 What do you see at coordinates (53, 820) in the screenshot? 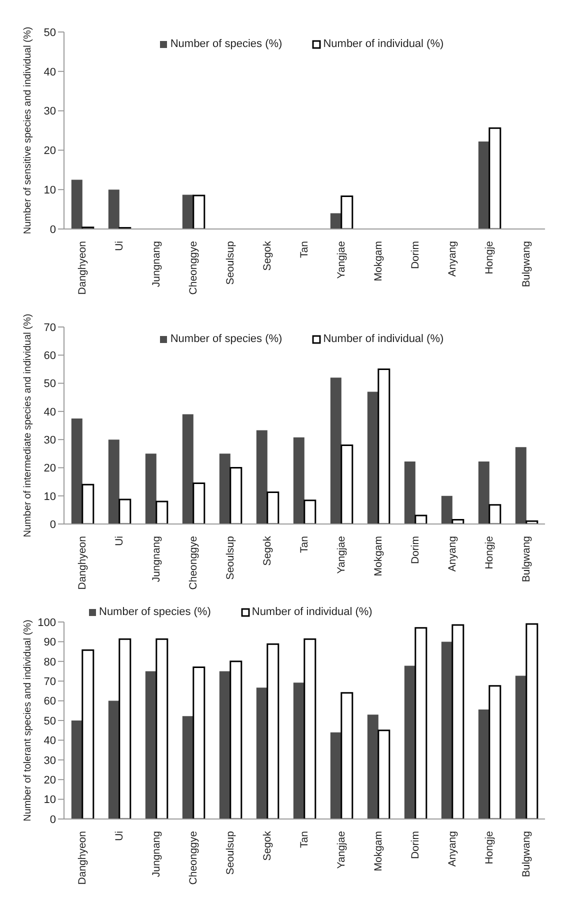
I see `y-tick-label: 0` at bounding box center [53, 820].